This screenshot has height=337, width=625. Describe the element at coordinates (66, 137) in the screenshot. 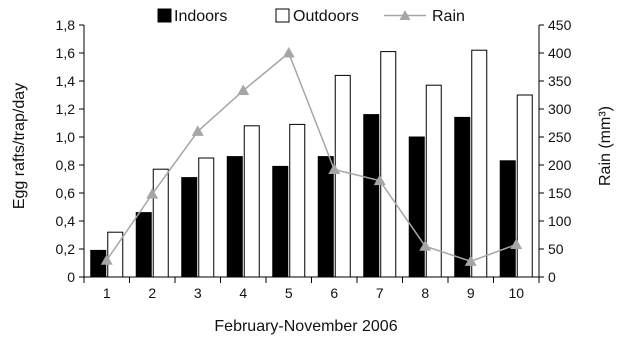

I see `y-tick-label-left: 1,0` at that location.